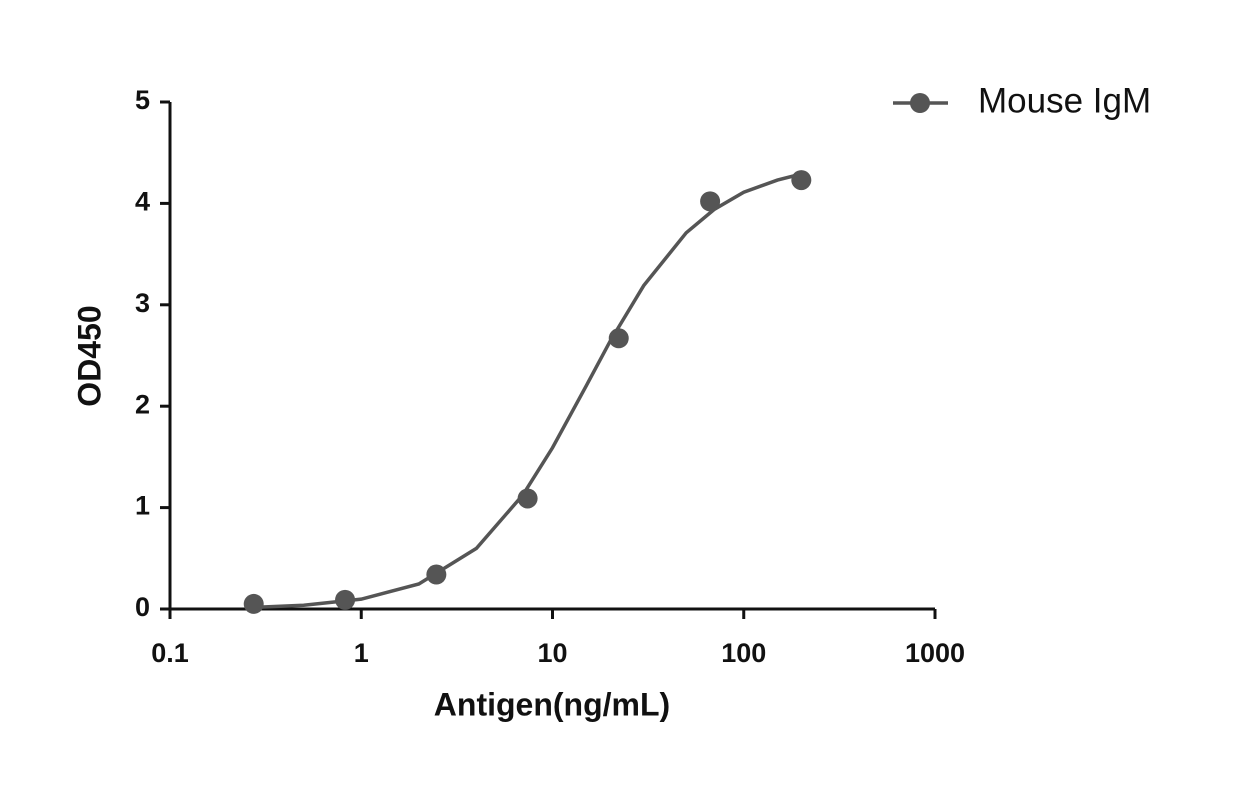 Image resolution: width=1248 pixels, height=797 pixels. Describe the element at coordinates (170, 653) in the screenshot. I see `x-tick-label: 0.1` at that location.